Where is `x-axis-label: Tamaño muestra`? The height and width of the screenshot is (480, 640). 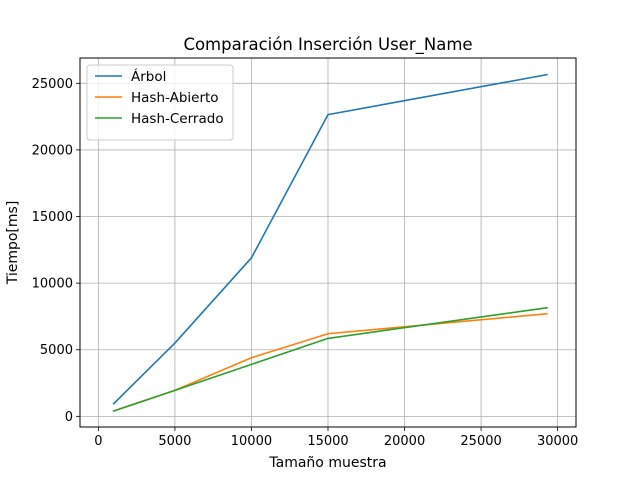 x-axis-label: Tamaño muestra is located at coordinates (327, 463).